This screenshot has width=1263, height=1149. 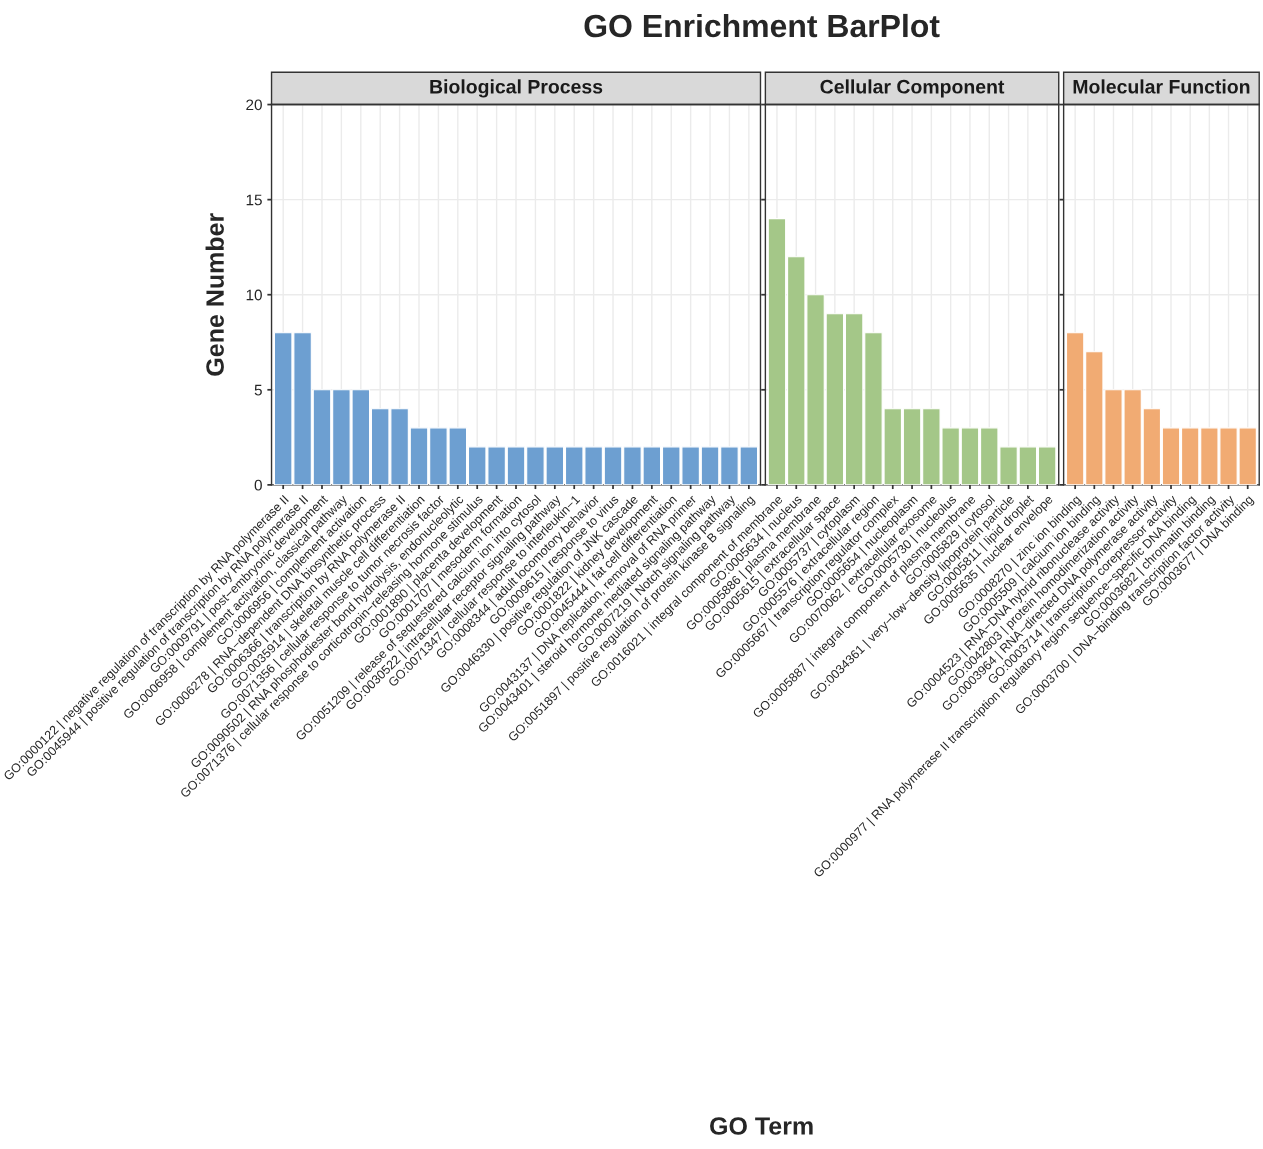 What do you see at coordinates (761, 1126) in the screenshot?
I see `x-axis-title: GO Term` at bounding box center [761, 1126].